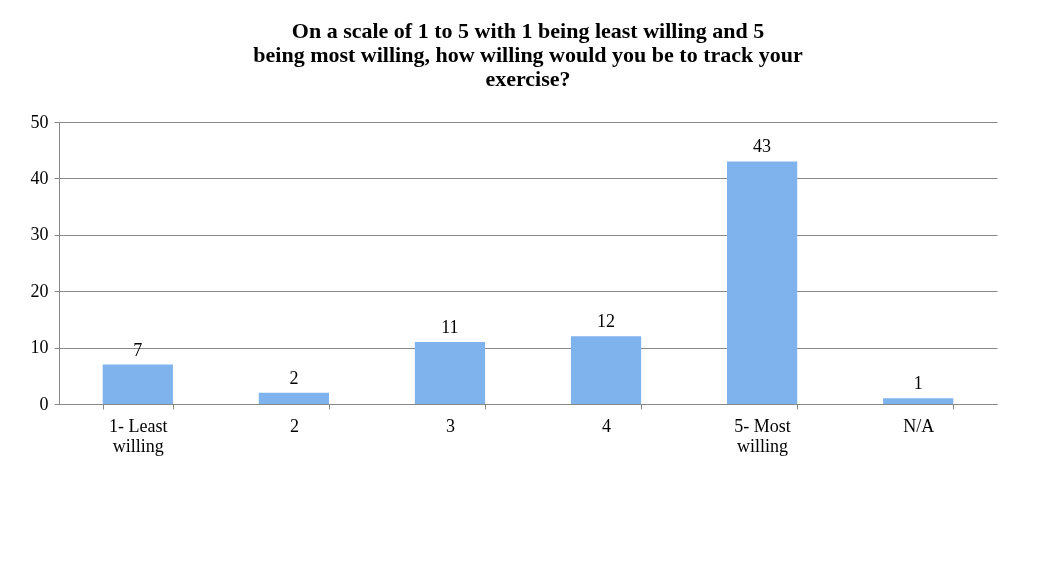  Describe the element at coordinates (39, 290) in the screenshot. I see `y-tick-label: 20` at that location.